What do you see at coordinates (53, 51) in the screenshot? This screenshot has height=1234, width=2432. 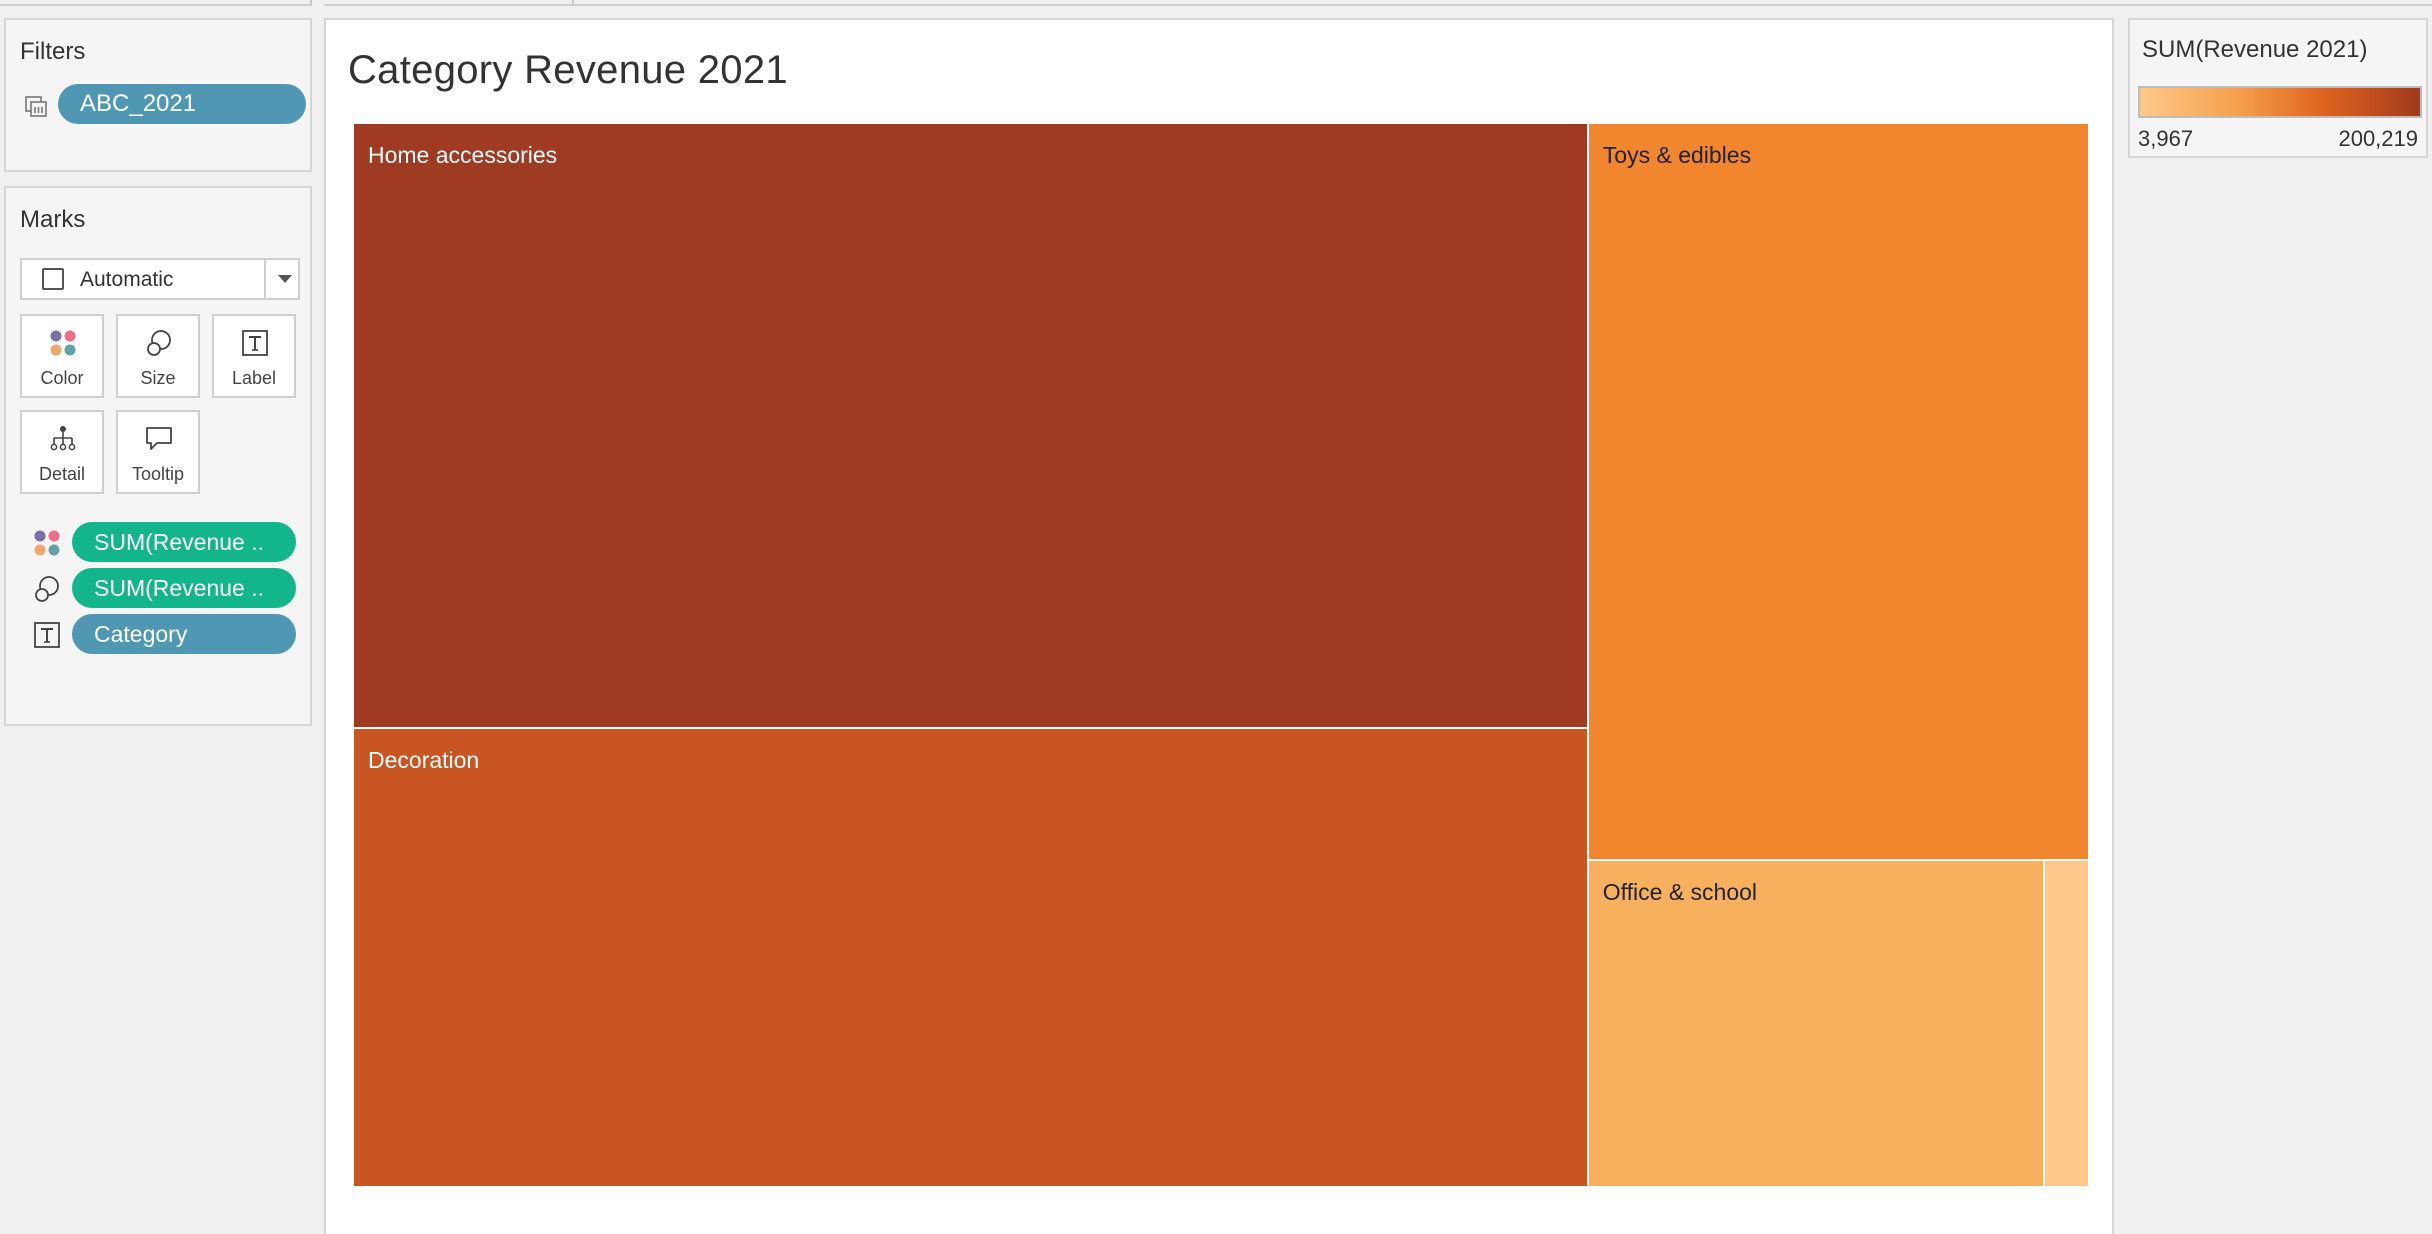 I see `filters-title: Filters` at bounding box center [53, 51].